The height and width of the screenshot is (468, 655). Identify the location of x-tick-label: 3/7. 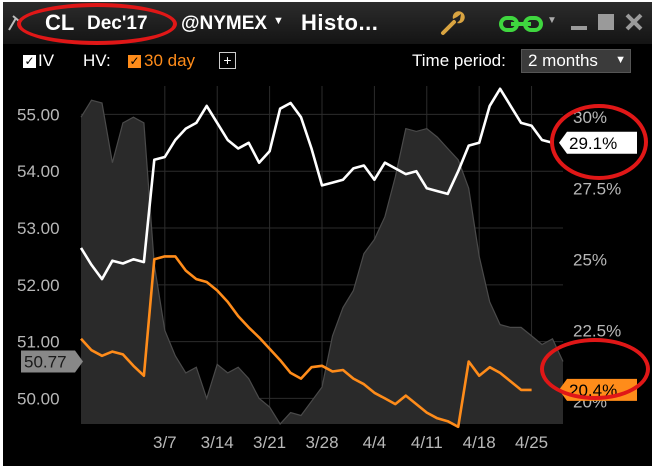
(165, 442).